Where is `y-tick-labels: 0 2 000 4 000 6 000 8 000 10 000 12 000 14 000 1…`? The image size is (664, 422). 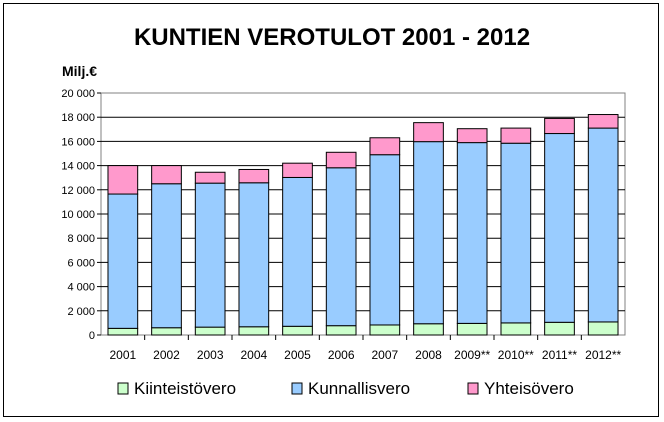 y-tick-labels: 0 2 000 4 000 6 000 8 000 10 000 12 000 14 000 1… is located at coordinates (81, 215).